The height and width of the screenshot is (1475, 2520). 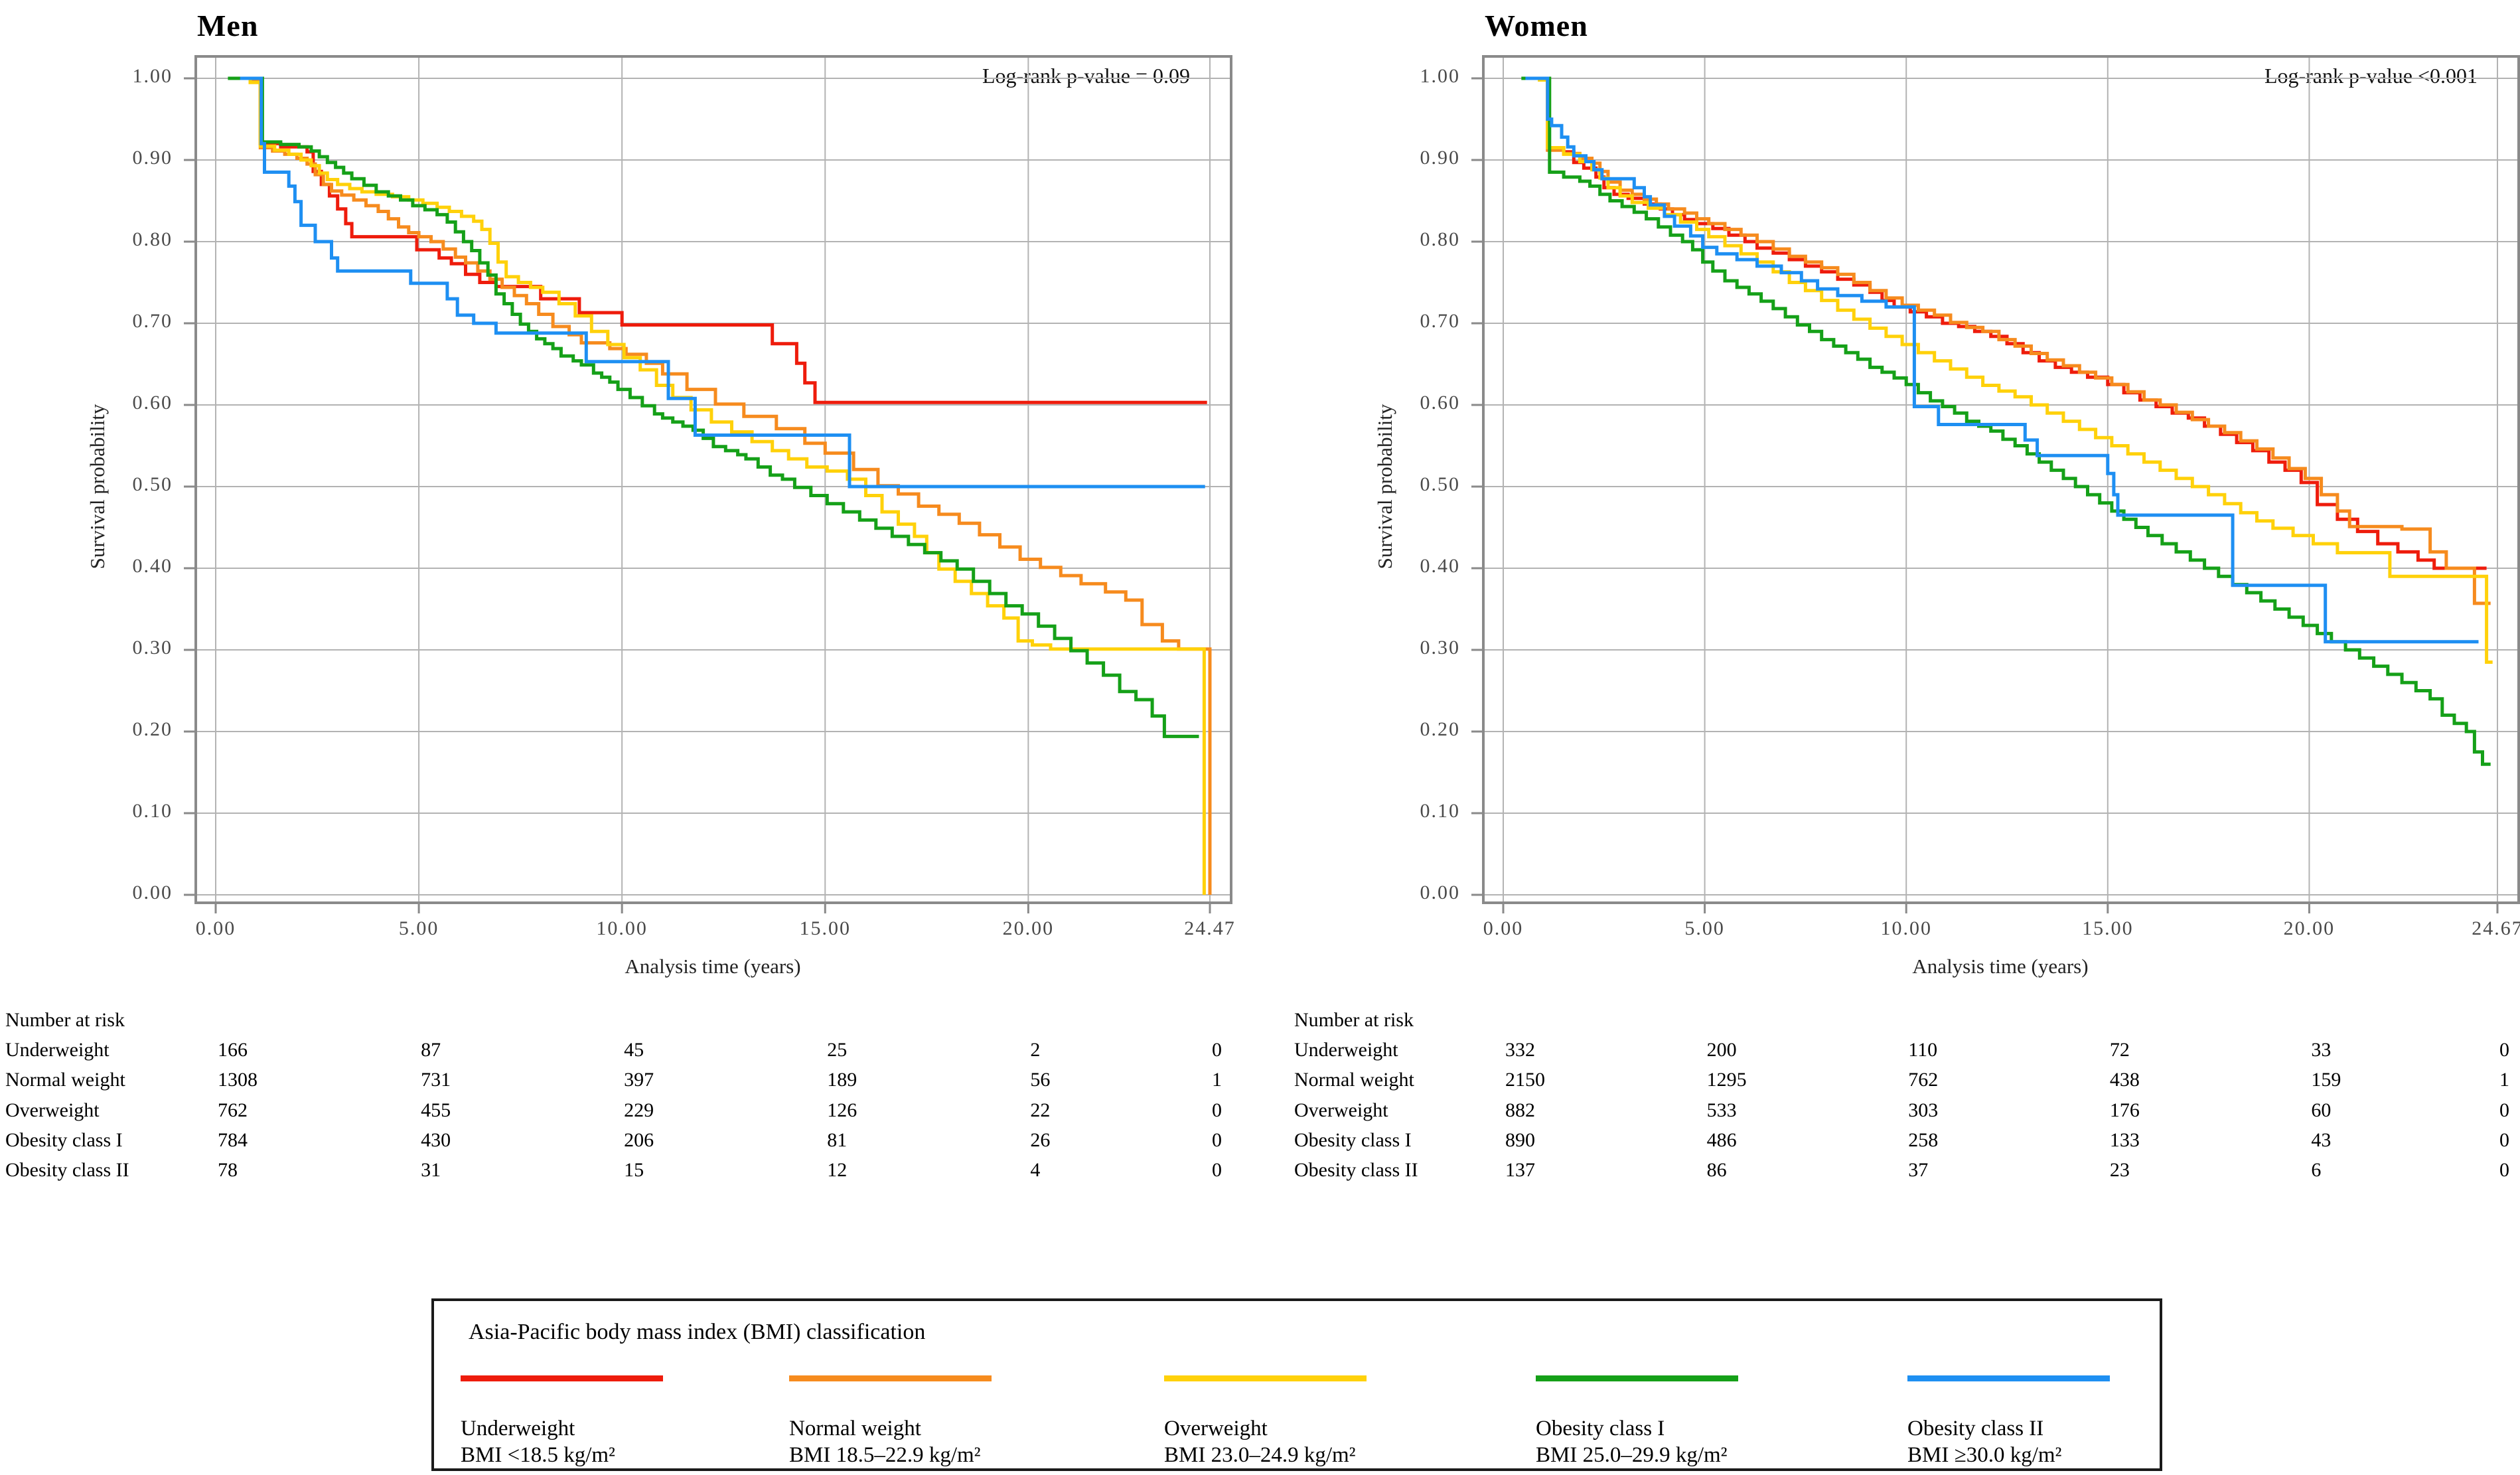 What do you see at coordinates (1260, 1455) in the screenshot?
I see `legend-entry-bmi-range: BMI 23.0–24.9 kg/m²` at bounding box center [1260, 1455].